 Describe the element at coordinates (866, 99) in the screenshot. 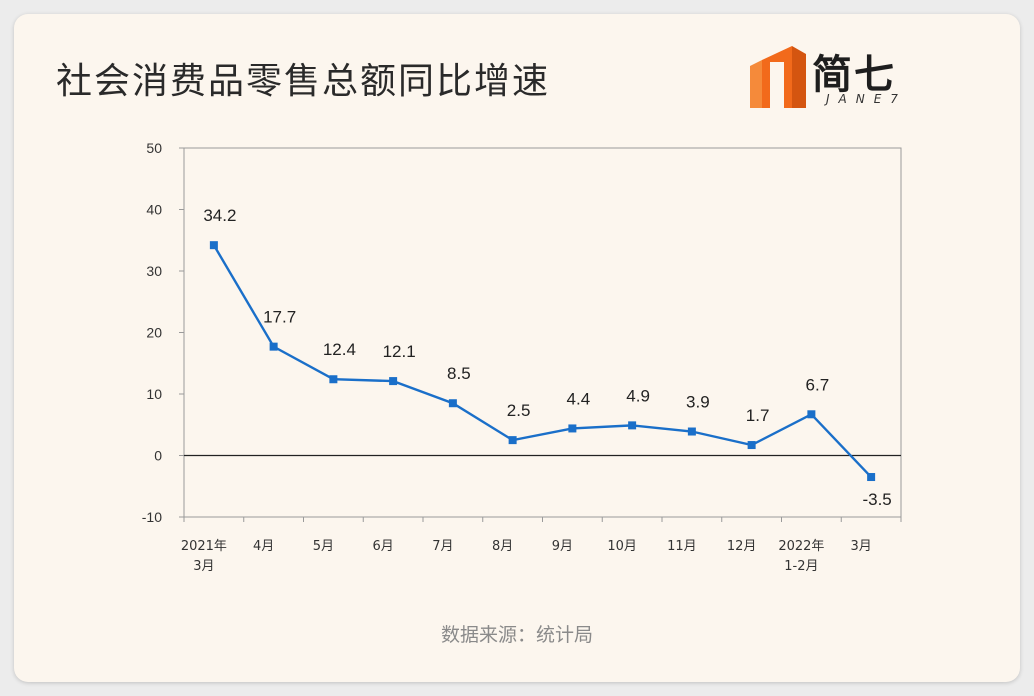

I see `logo-subtext: JANE7` at that location.